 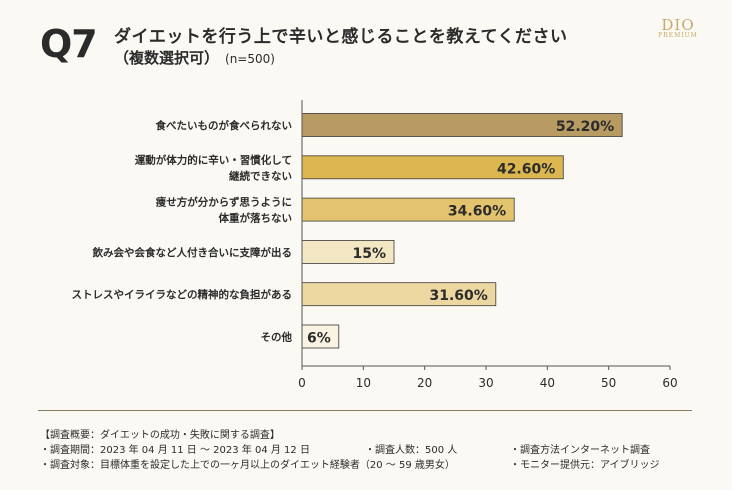 I want to click on brand-logo: DIO PREMIUM, so click(x=678, y=29).